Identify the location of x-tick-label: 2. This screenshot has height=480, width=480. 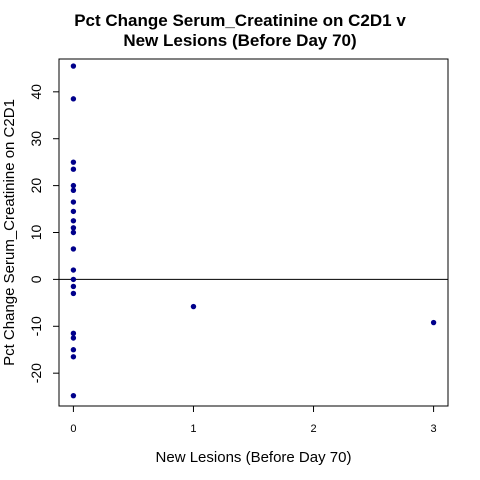
(313, 429).